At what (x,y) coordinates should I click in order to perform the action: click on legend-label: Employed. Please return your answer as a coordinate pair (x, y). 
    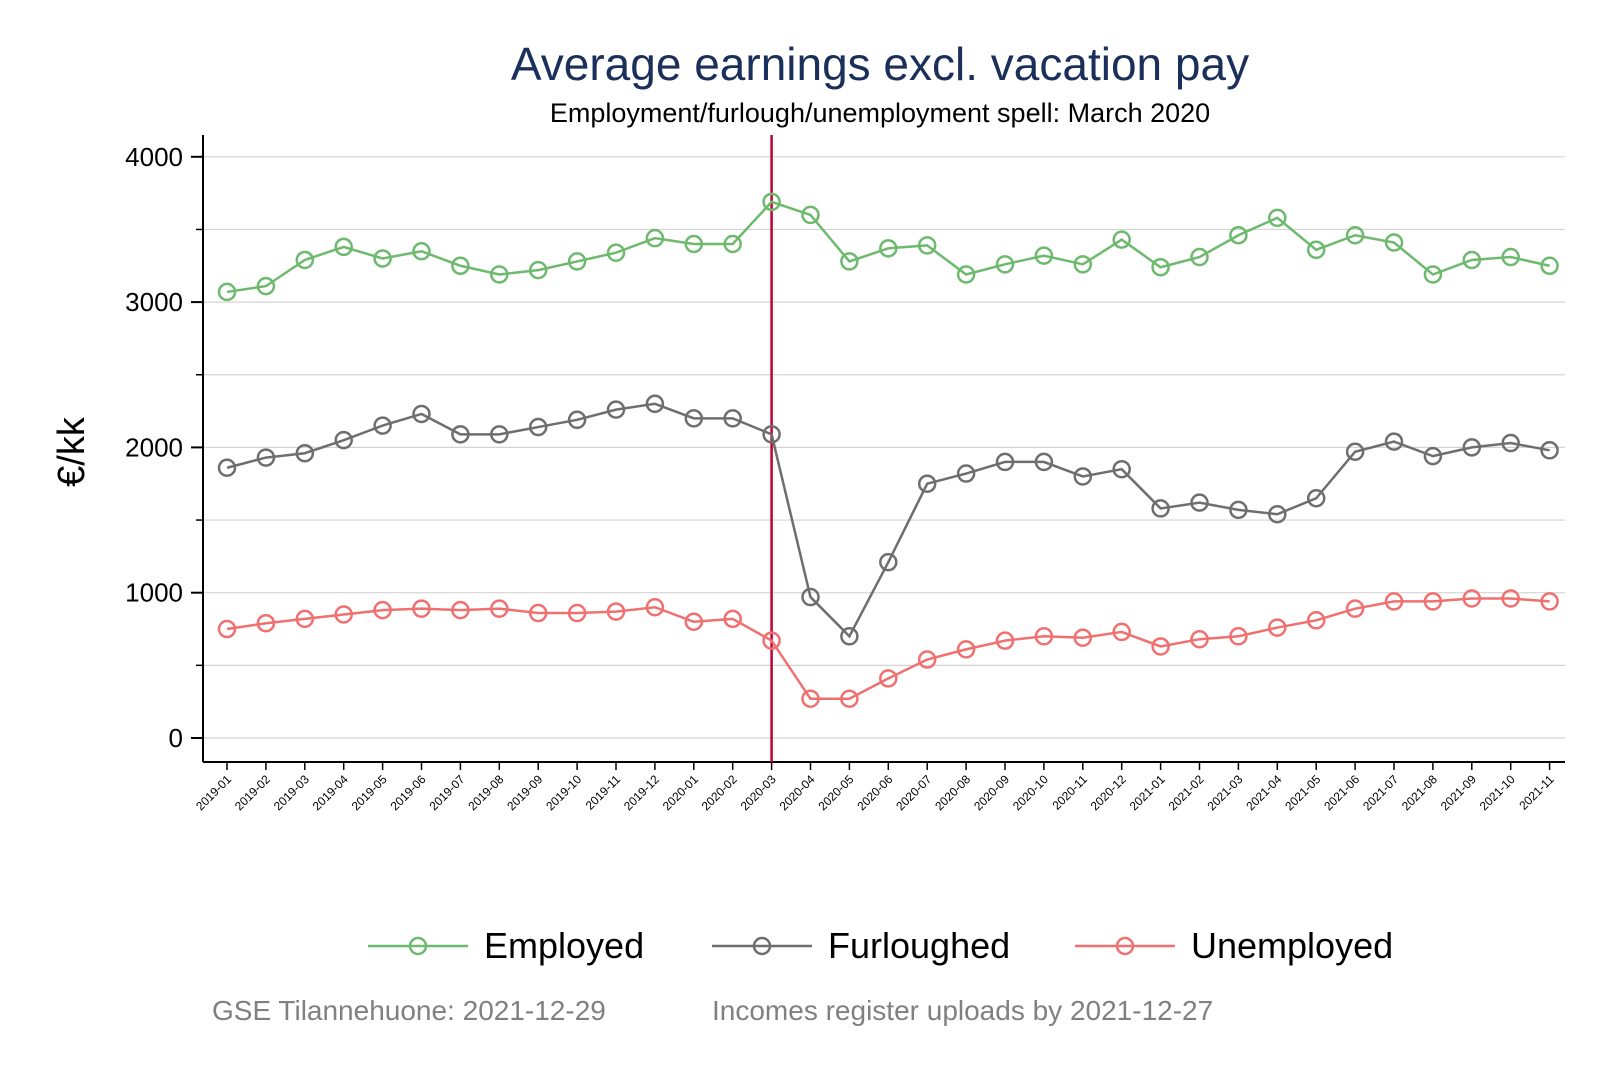
    Looking at the image, I should click on (564, 945).